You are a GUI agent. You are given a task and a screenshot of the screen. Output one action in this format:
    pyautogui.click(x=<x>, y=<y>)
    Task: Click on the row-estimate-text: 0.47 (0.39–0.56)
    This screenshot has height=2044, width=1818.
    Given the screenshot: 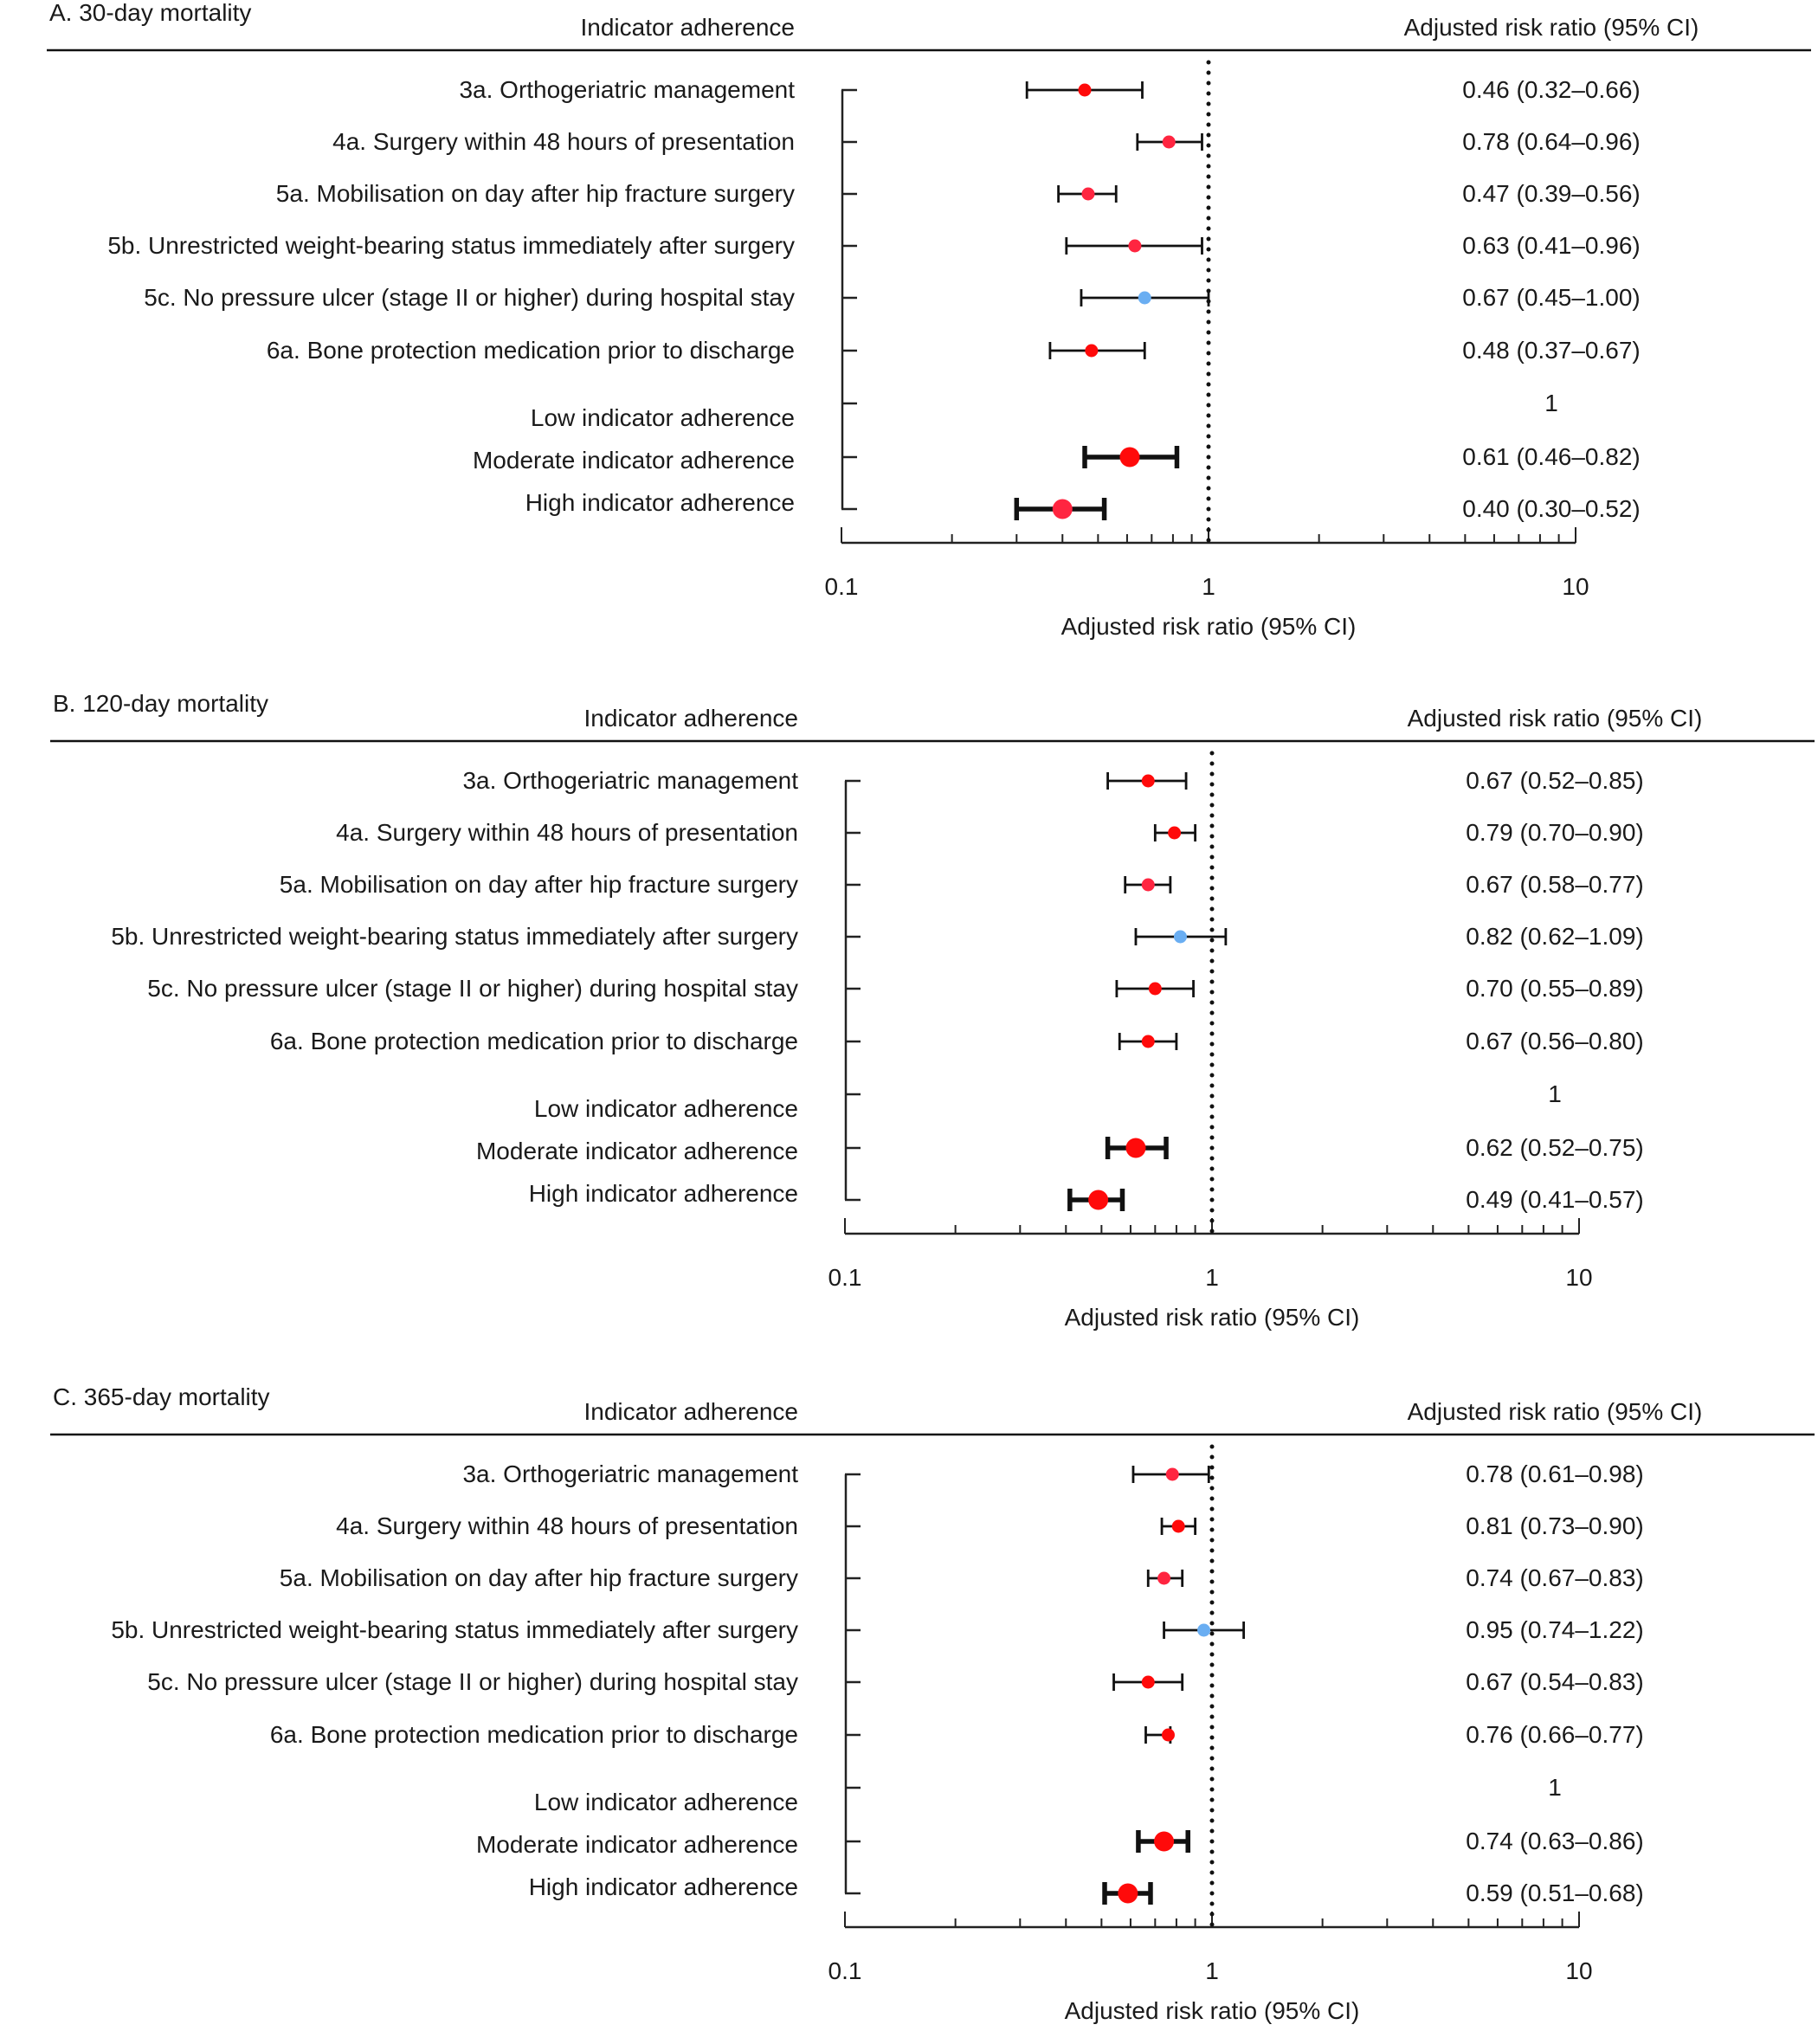 What is the action you would take?
    pyautogui.click(x=1551, y=193)
    